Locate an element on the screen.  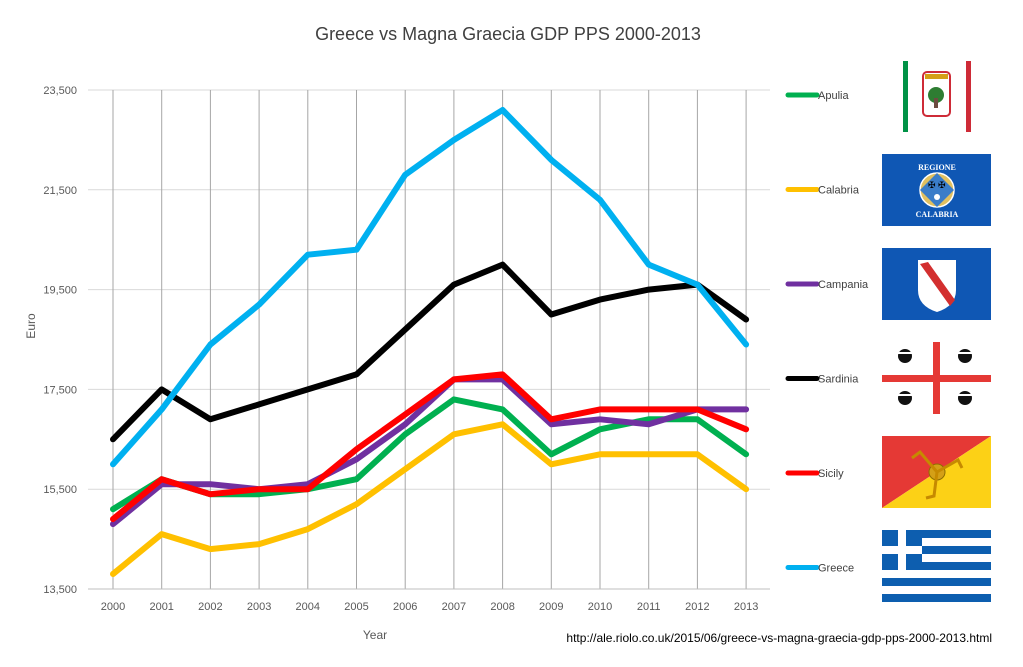
x-tick-label: 2007 is located at coordinates (454, 607).